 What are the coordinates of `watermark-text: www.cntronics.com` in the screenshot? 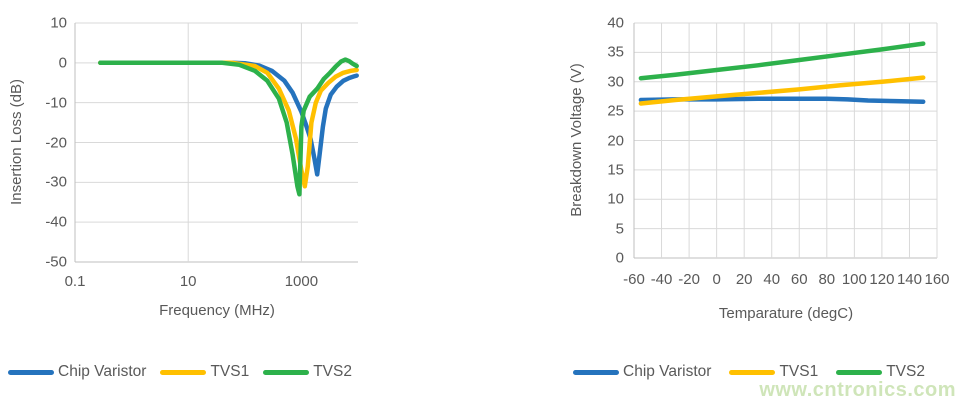 It's located at (857, 390).